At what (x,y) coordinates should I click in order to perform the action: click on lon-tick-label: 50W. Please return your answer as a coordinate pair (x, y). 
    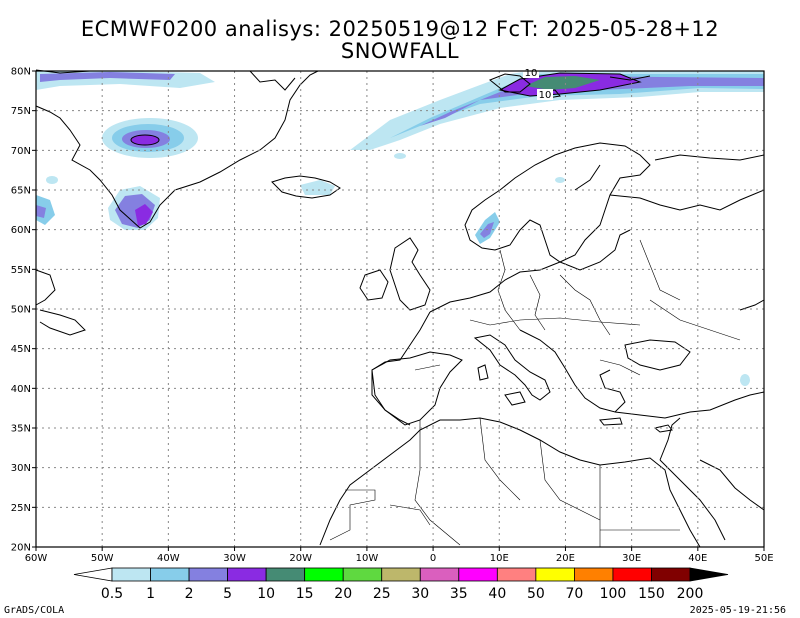
    Looking at the image, I should click on (102, 558).